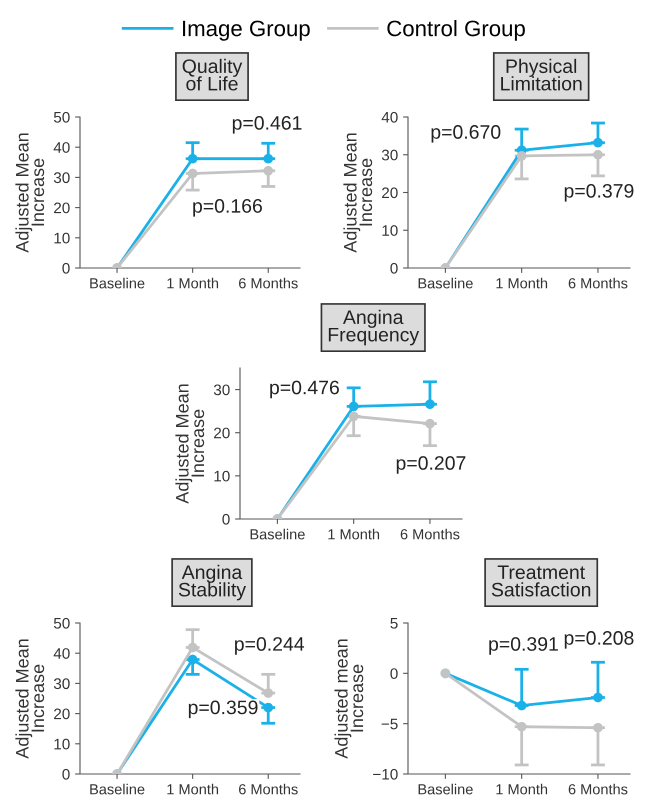 The image size is (649, 796). What do you see at coordinates (223, 709) in the screenshot?
I see `annotation: p=0.359` at bounding box center [223, 709].